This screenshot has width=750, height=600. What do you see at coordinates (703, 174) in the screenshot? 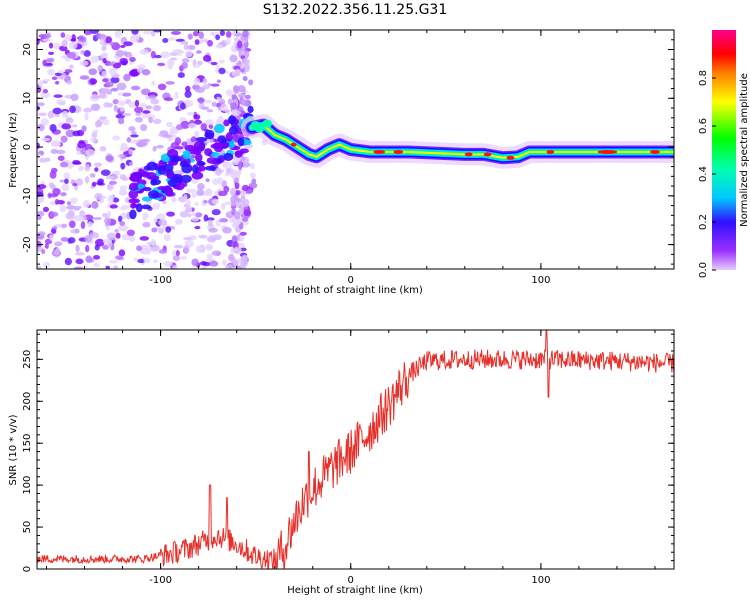
I see `colorbar-tick-label: 0.4` at bounding box center [703, 174].